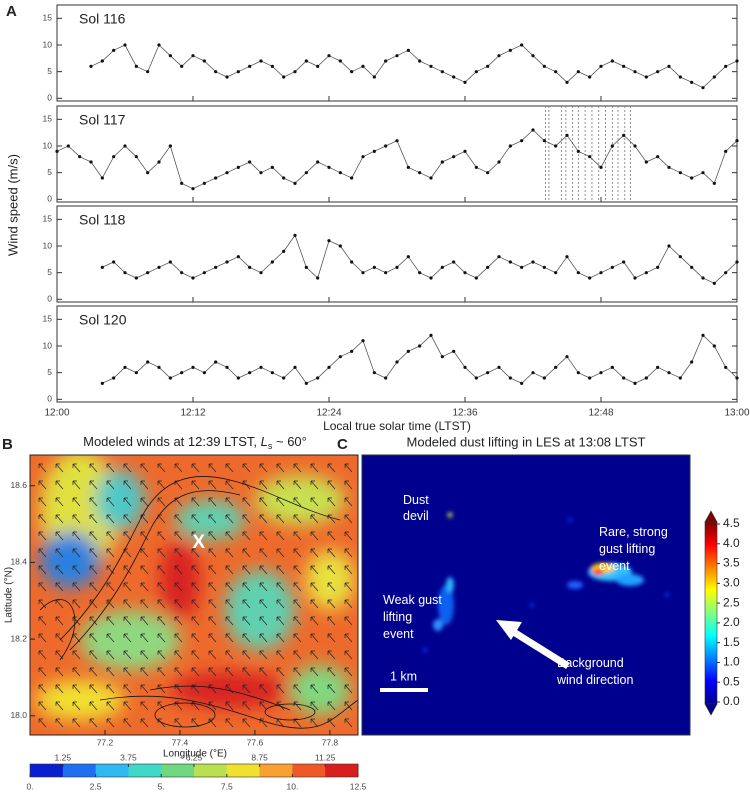 The width and height of the screenshot is (750, 805). What do you see at coordinates (325, 757) in the screenshot?
I see `colorbar-label: 11.25` at bounding box center [325, 757].